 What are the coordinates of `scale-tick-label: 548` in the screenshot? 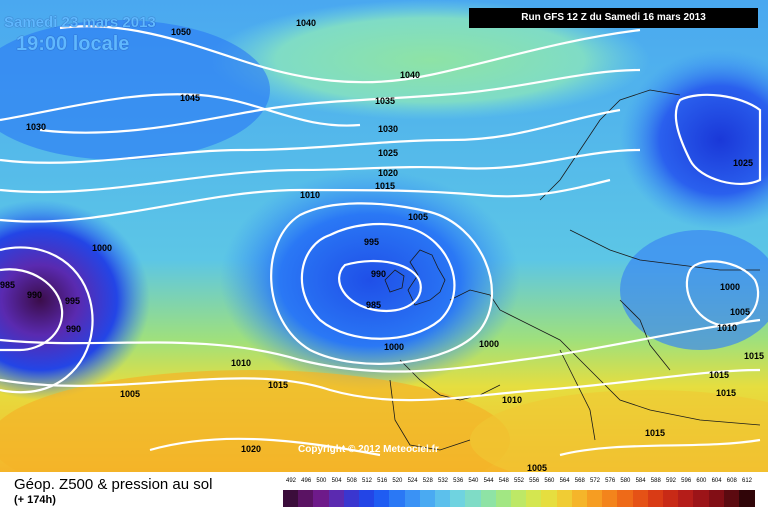 It's located at (503, 481).